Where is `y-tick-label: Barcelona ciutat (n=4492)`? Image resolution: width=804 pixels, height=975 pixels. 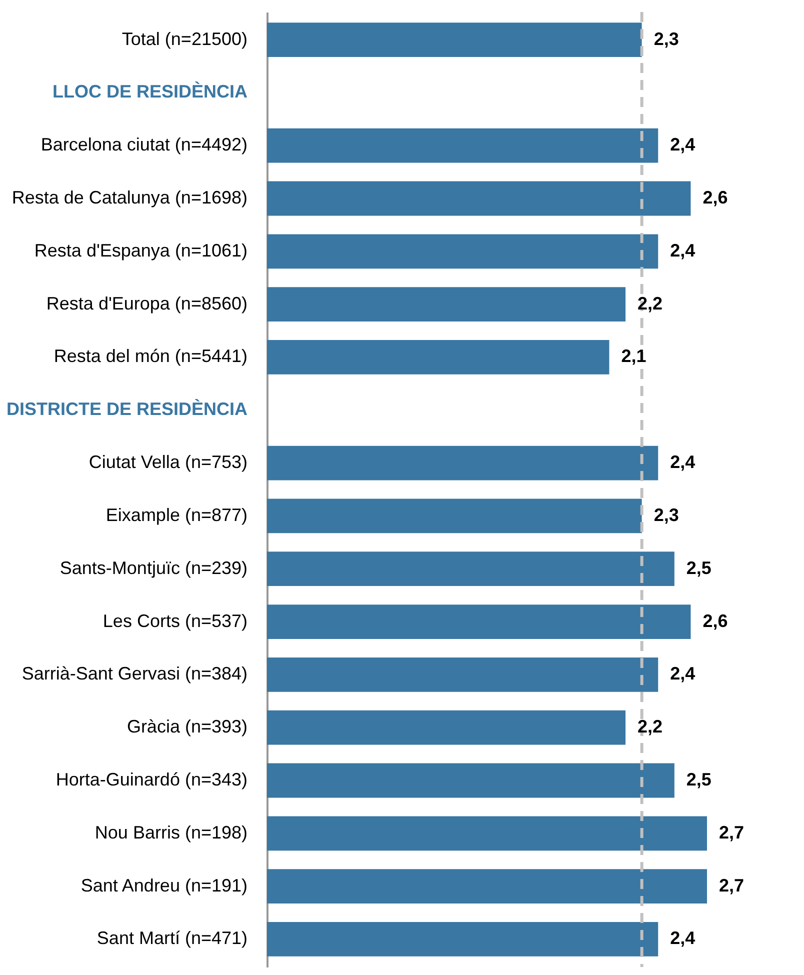
y-tick-label: Barcelona ciutat (n=4492) is located at coordinates (144, 144).